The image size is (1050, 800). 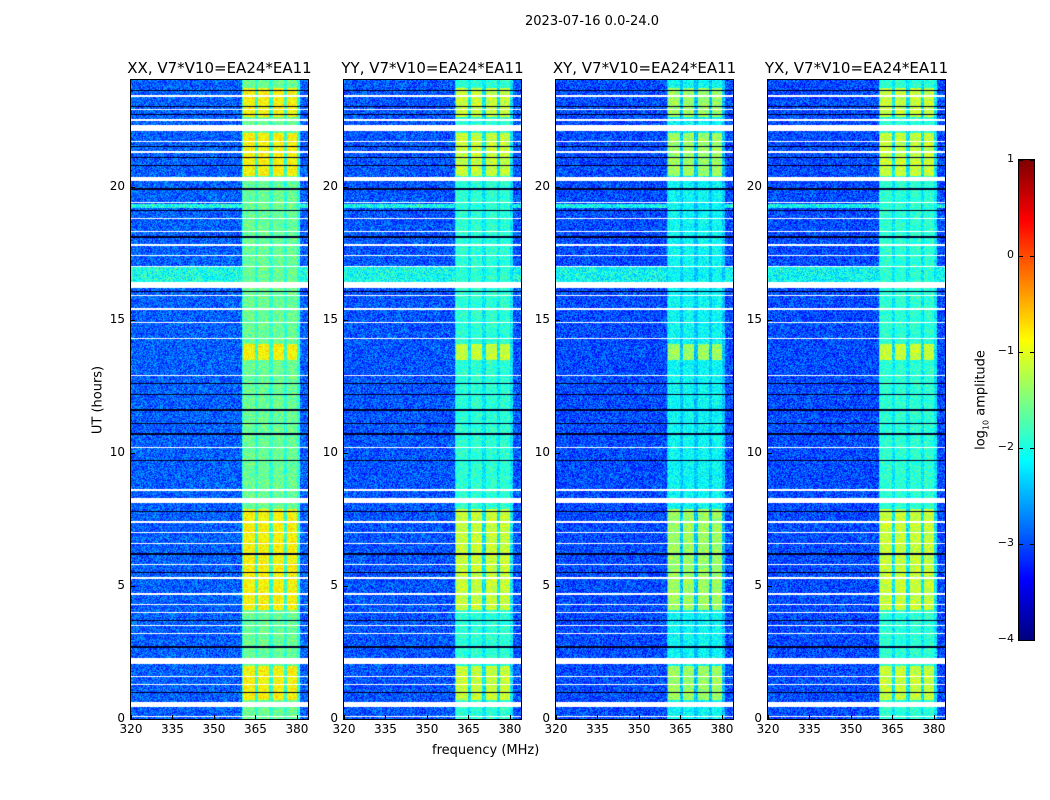 What do you see at coordinates (1005, 638) in the screenshot?
I see `colorbar-tick-label: −4` at bounding box center [1005, 638].